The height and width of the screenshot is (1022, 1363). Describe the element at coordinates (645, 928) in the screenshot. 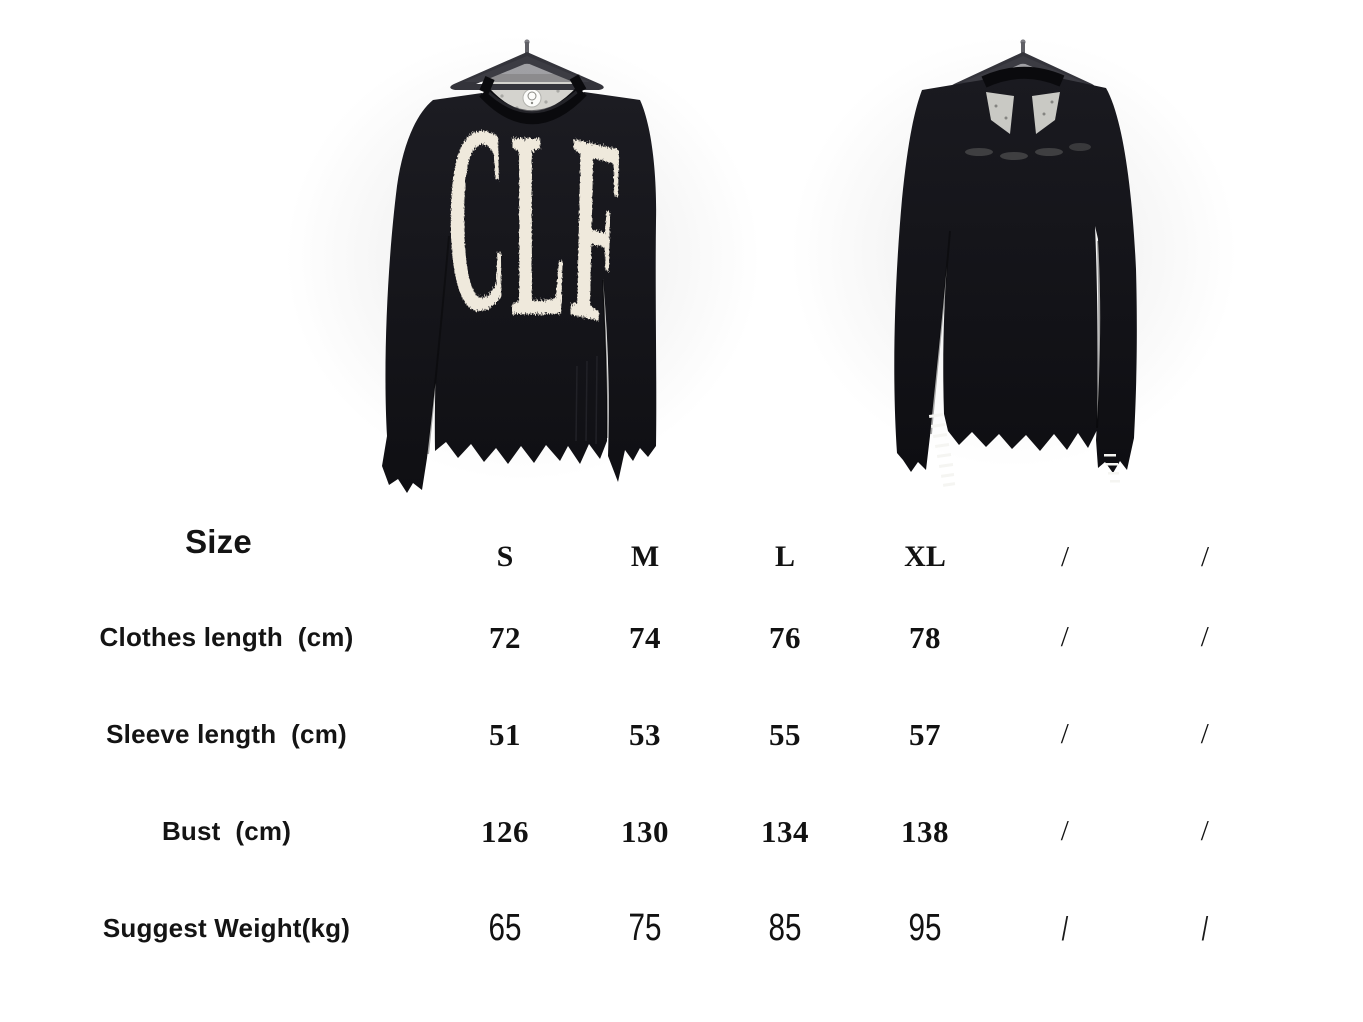

I see `table-cell: 75` at that location.